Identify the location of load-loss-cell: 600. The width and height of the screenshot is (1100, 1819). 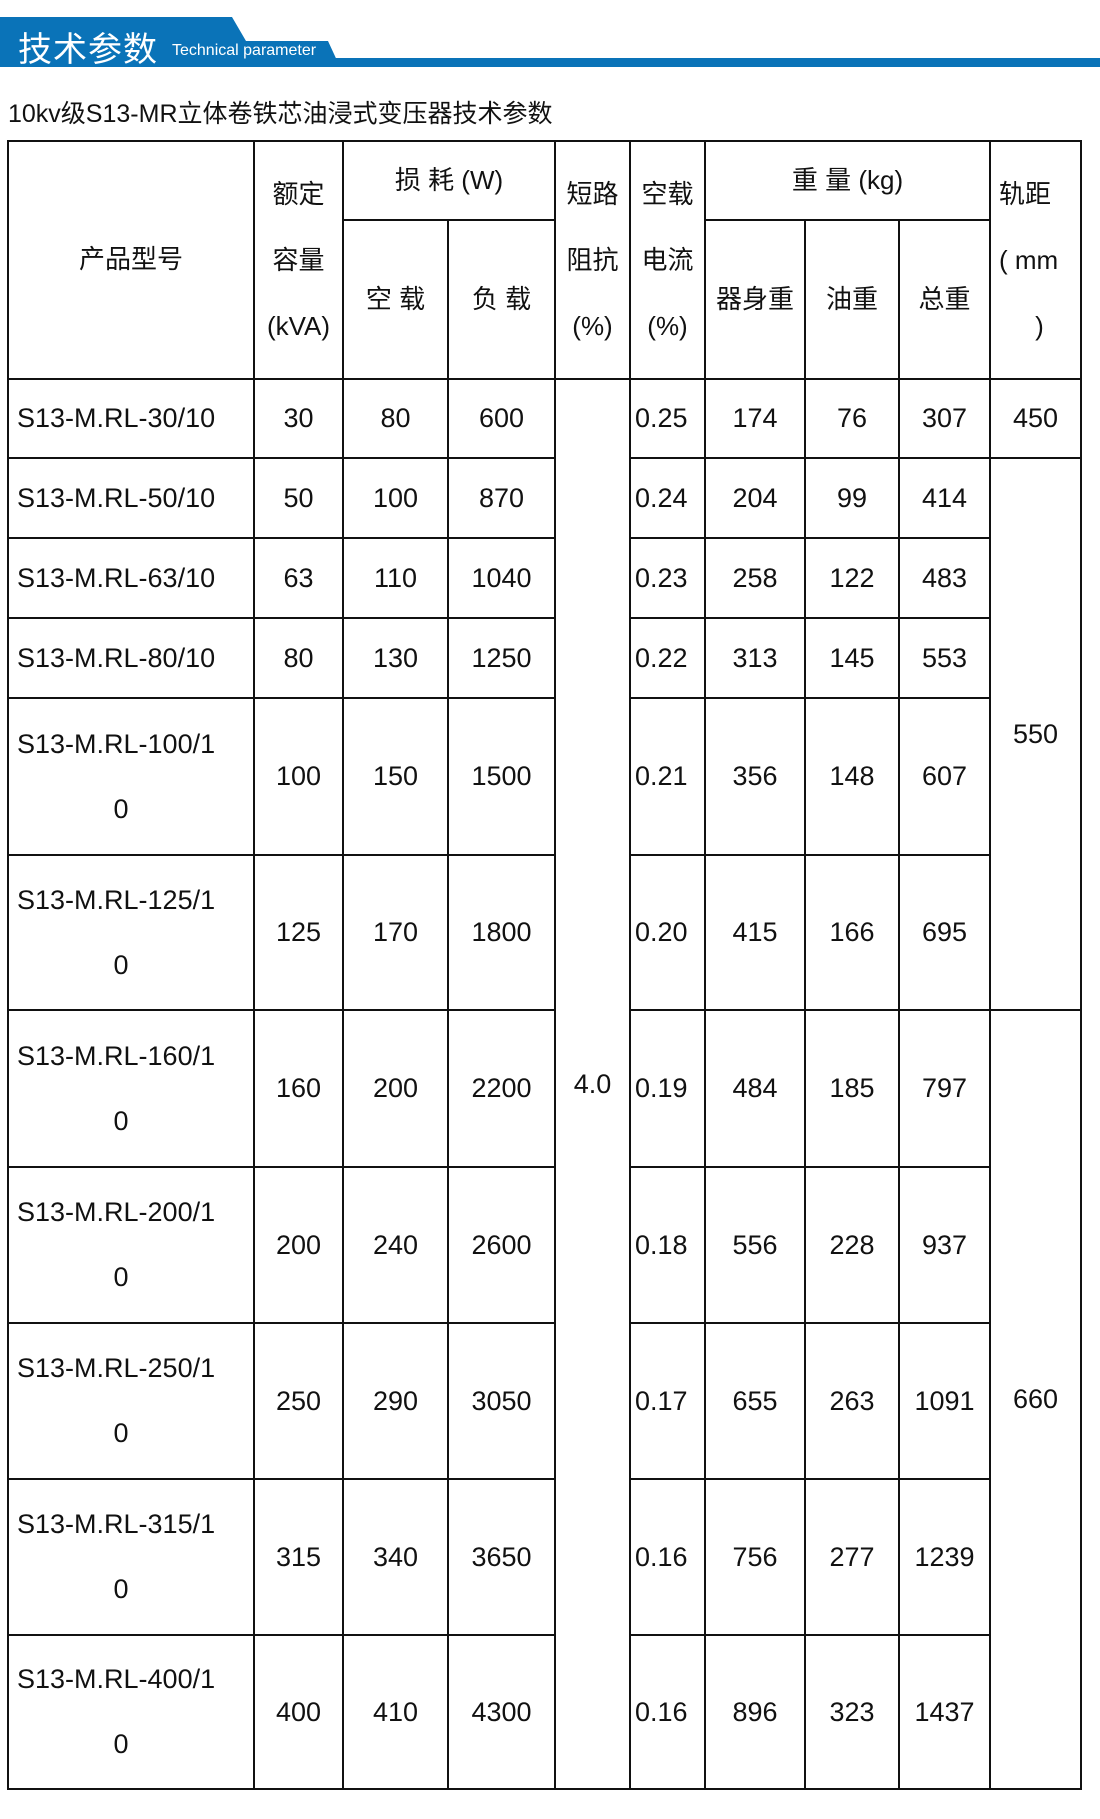
(501, 418).